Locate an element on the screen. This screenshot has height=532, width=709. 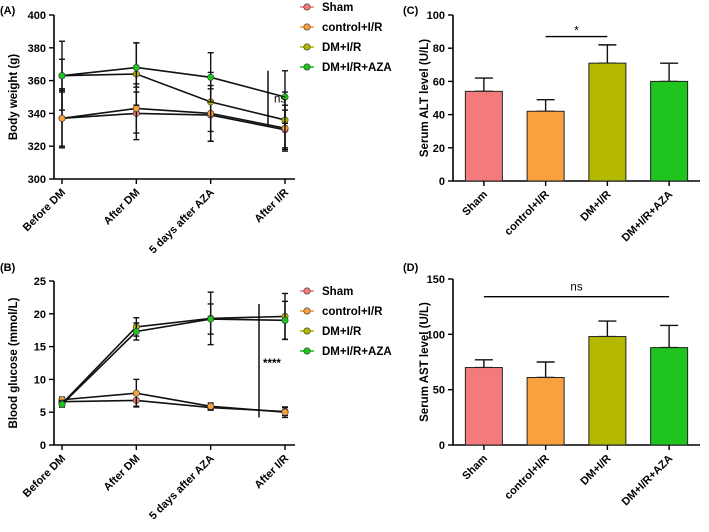
y-tick-label: 150 is located at coordinates (436, 280).